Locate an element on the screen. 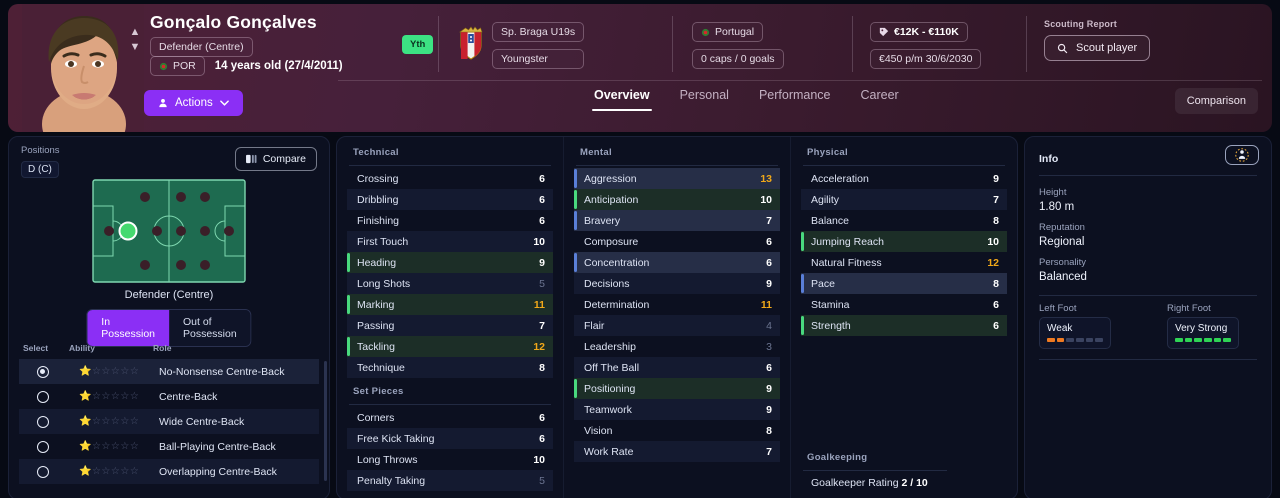  possession-toggle: In Possession Out of Possession is located at coordinates (169, 328).